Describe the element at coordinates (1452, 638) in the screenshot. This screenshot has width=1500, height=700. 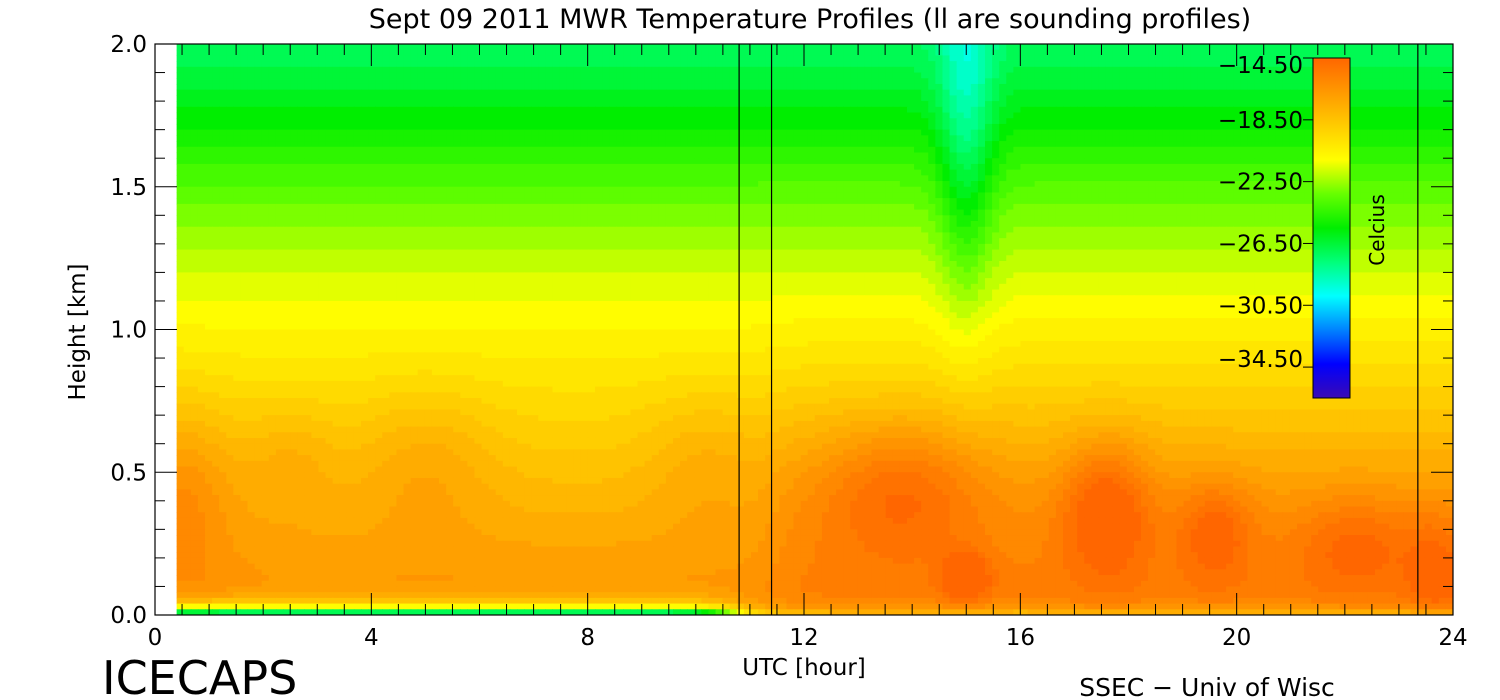
I see `x-tick-label: 24` at that location.